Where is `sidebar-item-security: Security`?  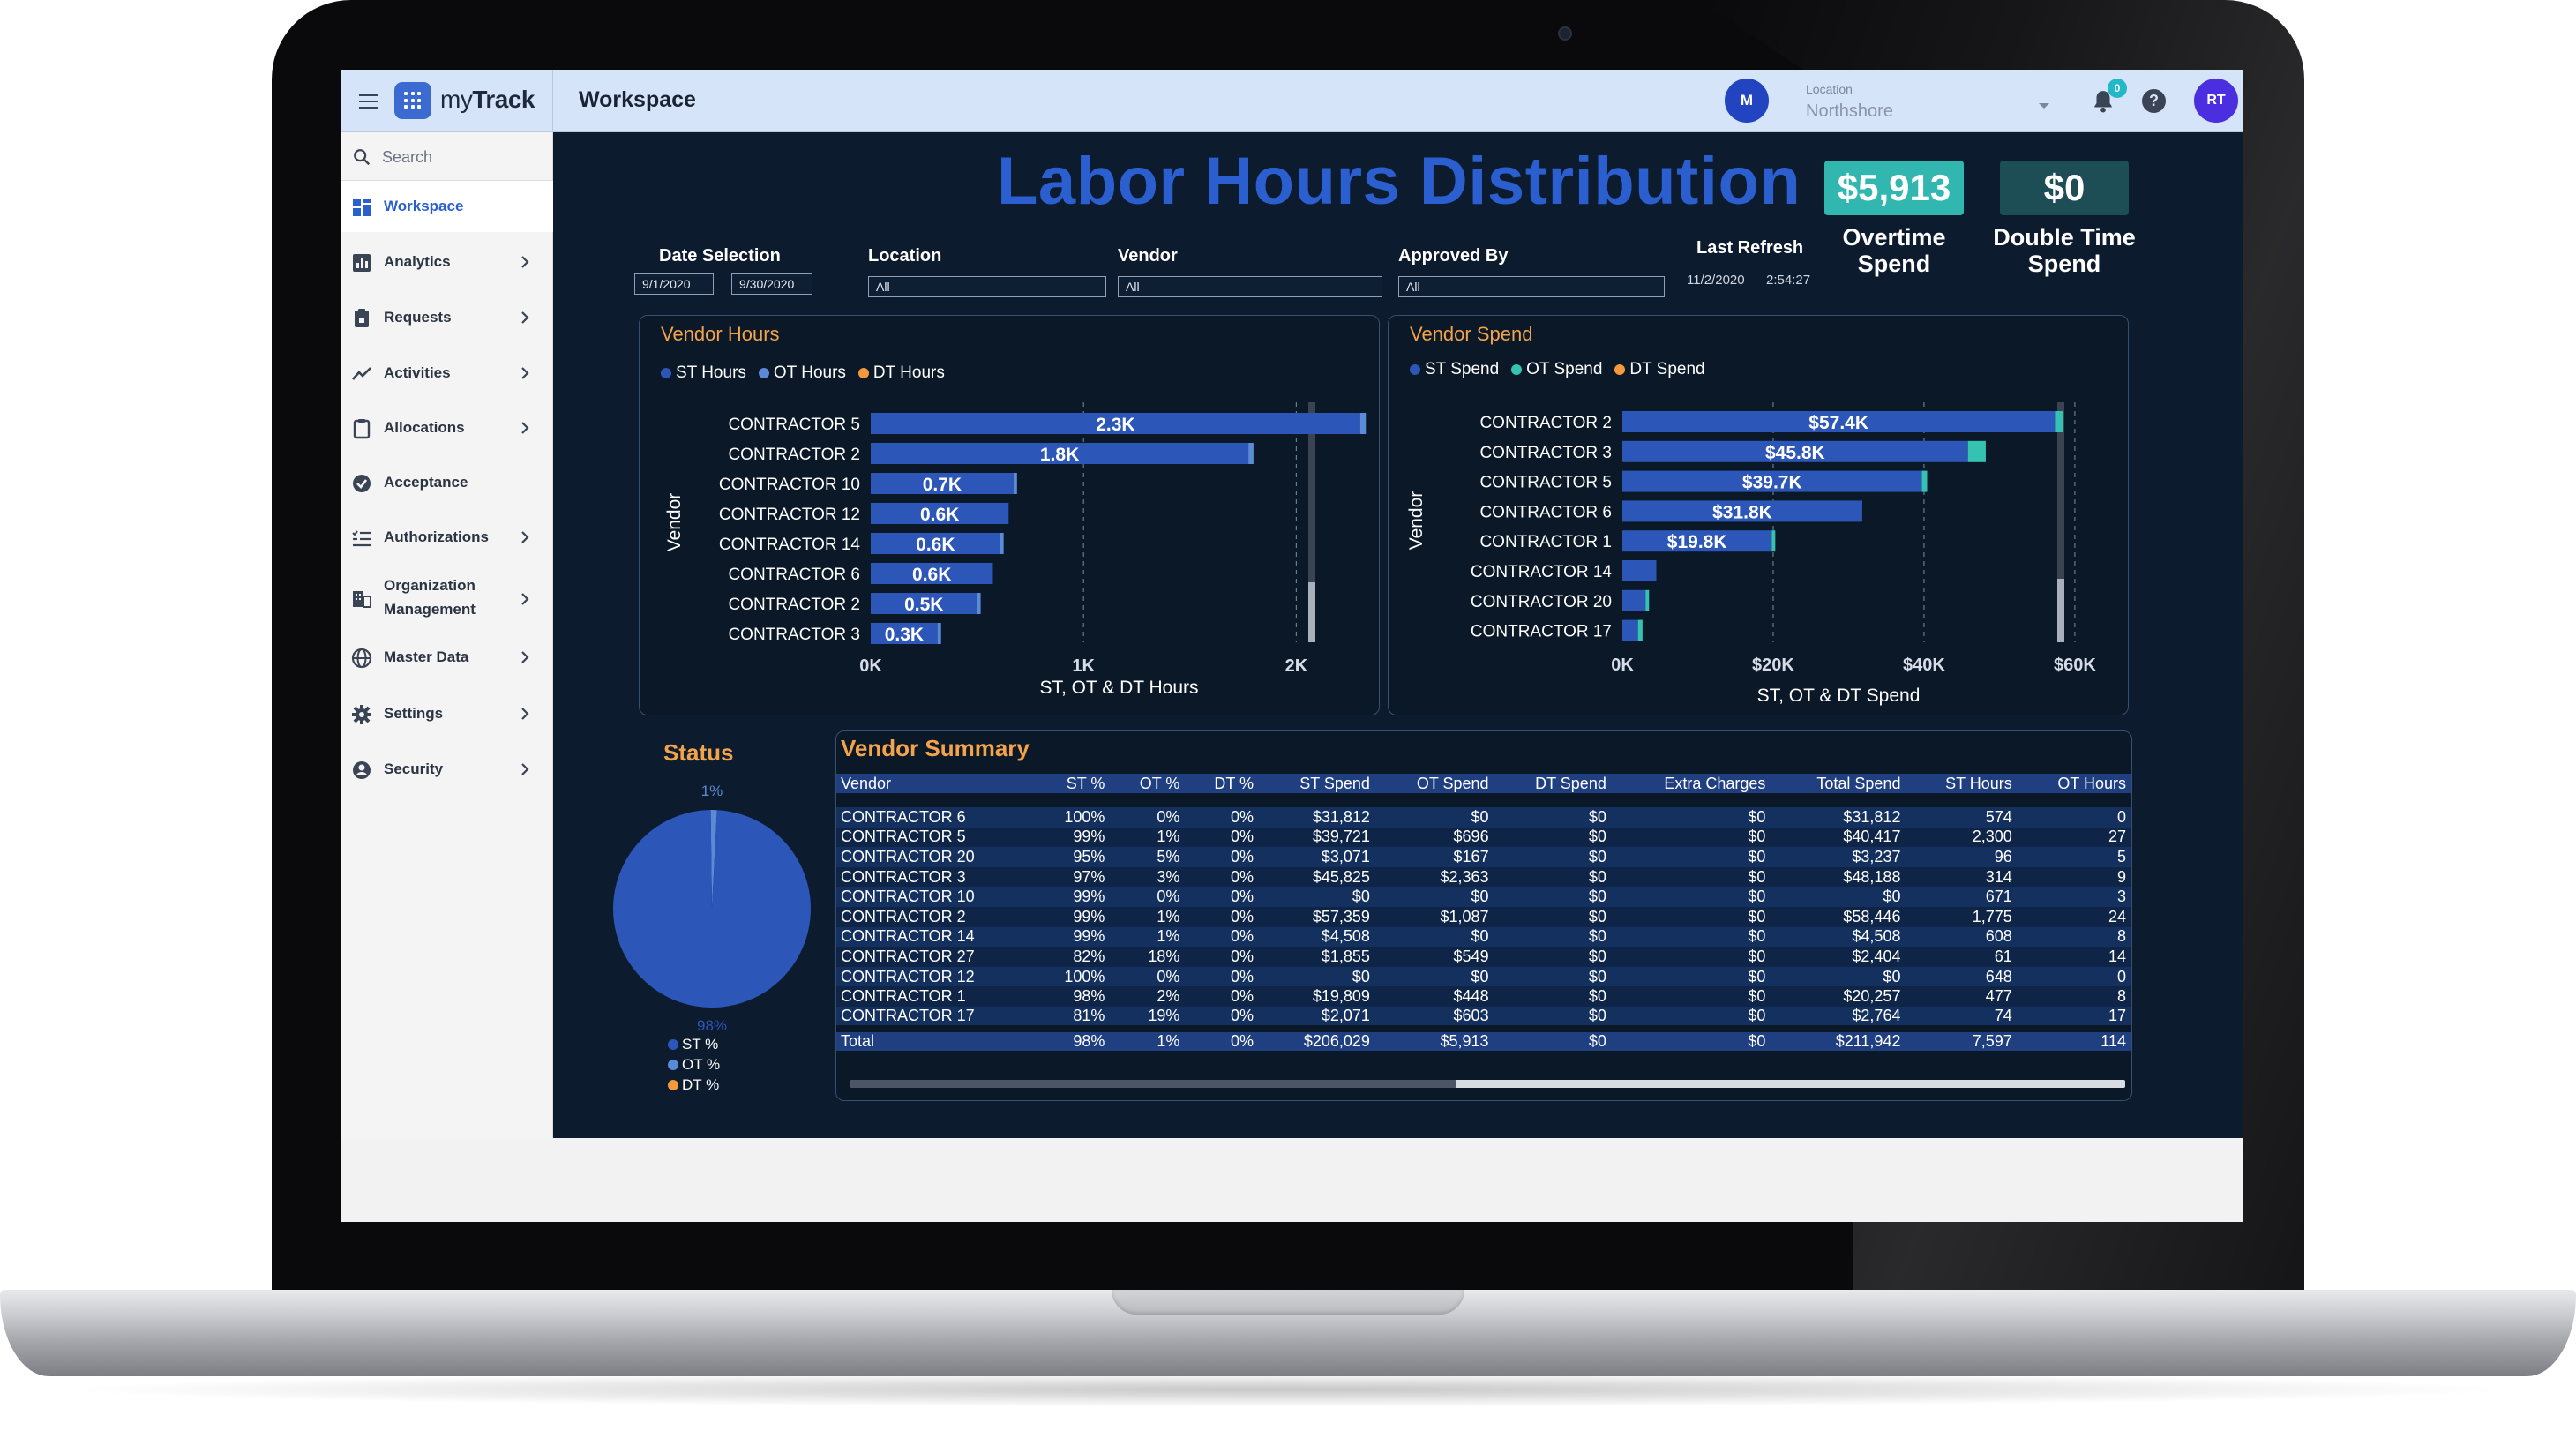
sidebar-item-security: Security is located at coordinates (447, 770).